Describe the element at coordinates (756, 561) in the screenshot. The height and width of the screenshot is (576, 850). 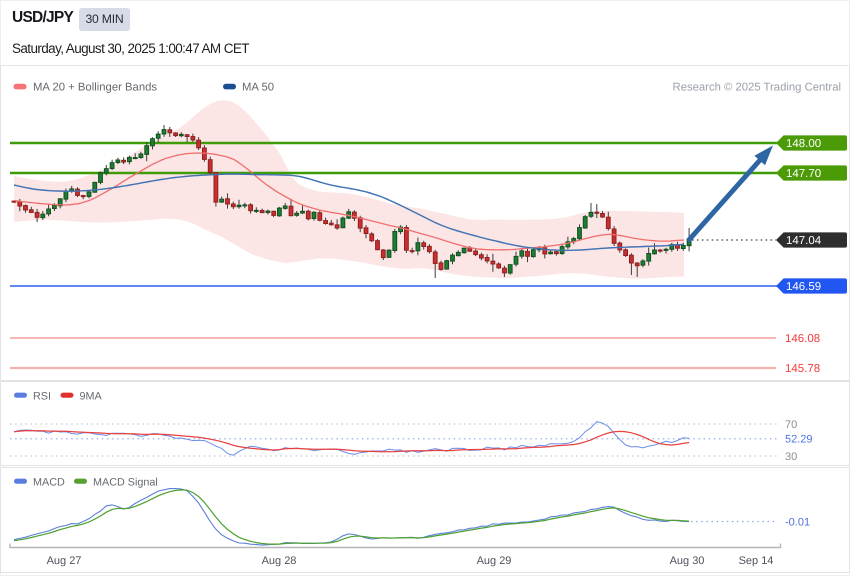
I see `svg-text: Sep 14` at that location.